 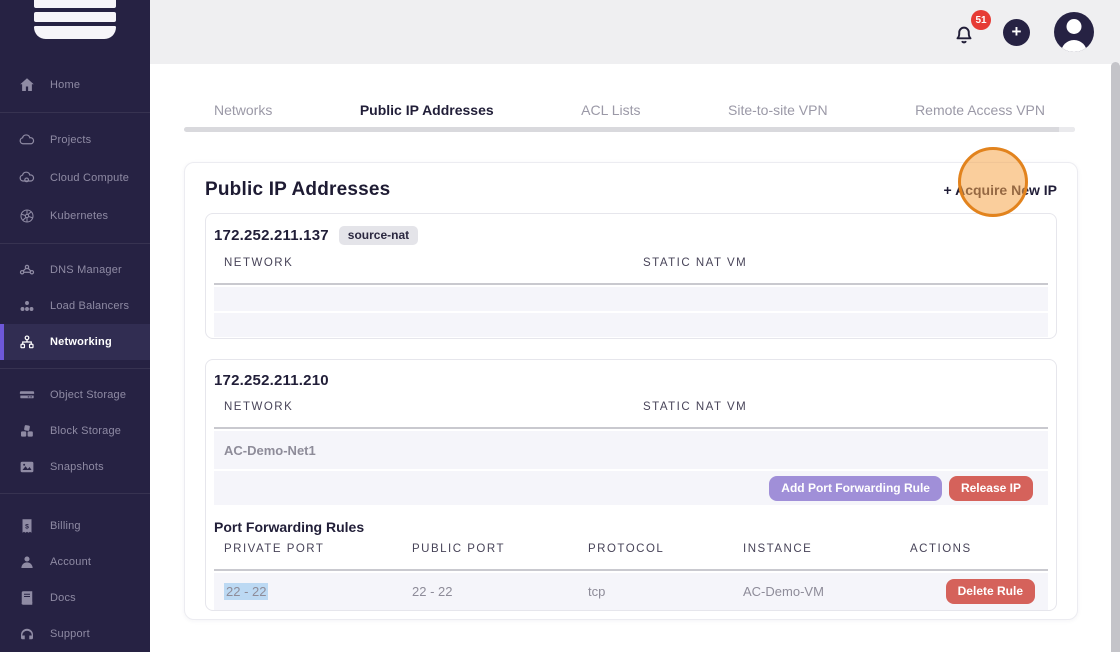 What do you see at coordinates (631, 188) in the screenshot?
I see `panel-header: Public IP Addresses + Acquire New IP` at bounding box center [631, 188].